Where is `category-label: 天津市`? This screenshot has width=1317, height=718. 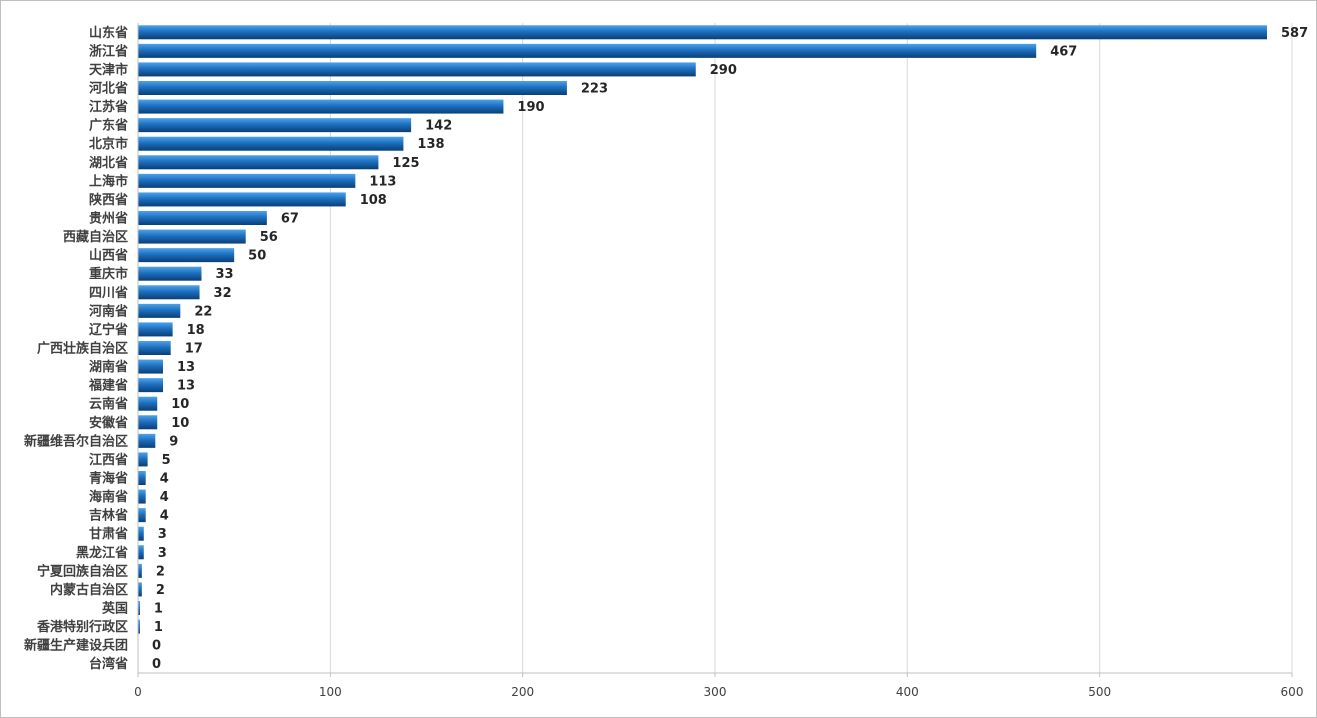
category-label: 天津市 is located at coordinates (108, 70).